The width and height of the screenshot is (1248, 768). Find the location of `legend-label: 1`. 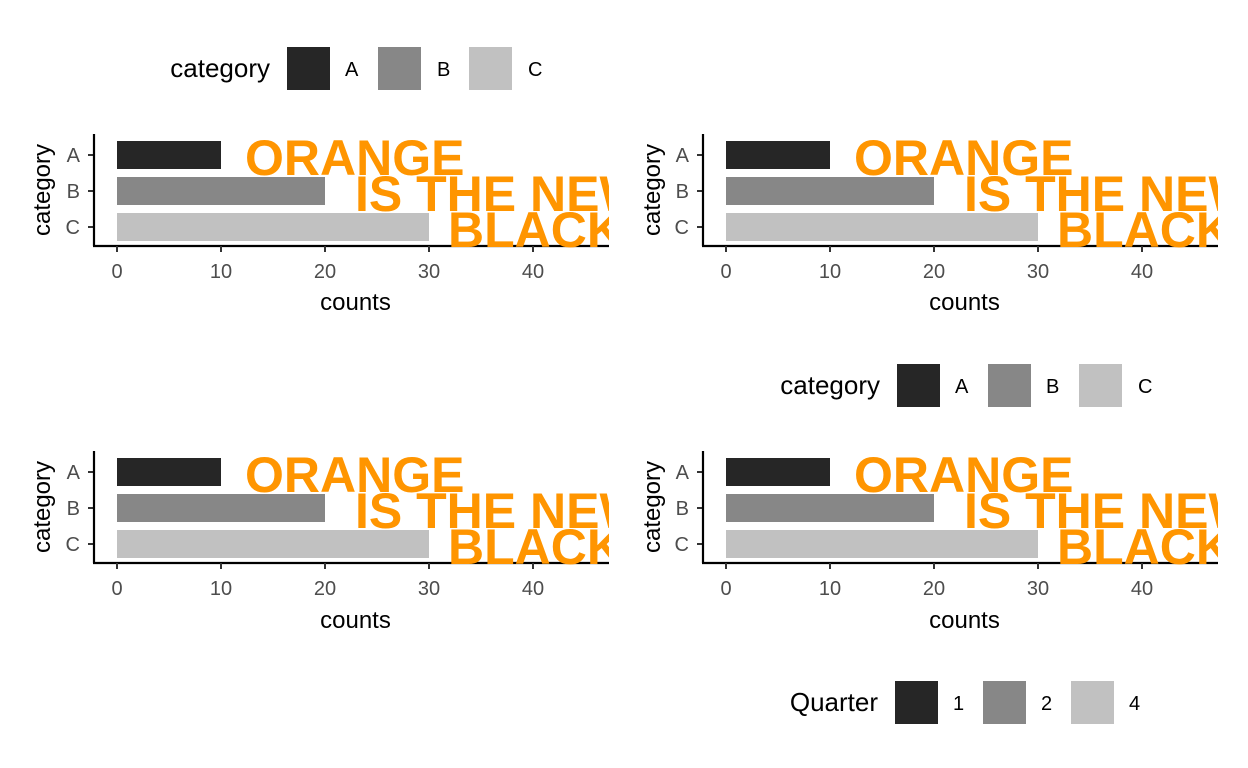

legend-label: 1 is located at coordinates (958, 704).